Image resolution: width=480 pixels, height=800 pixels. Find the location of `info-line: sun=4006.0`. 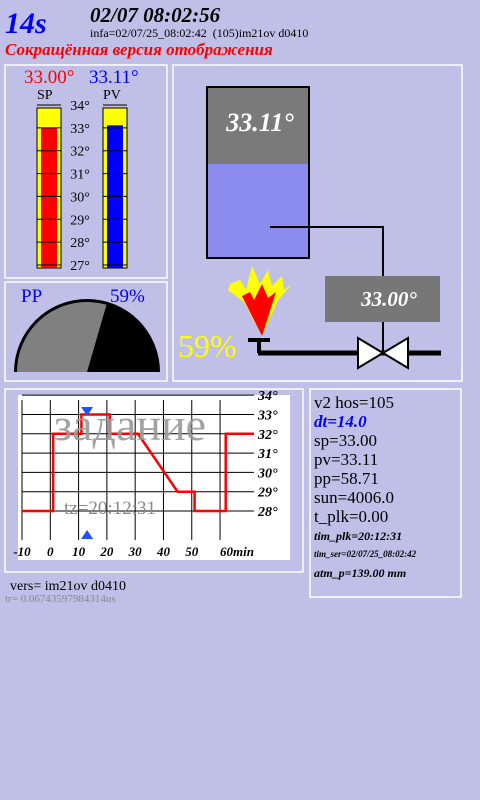

info-line: sun=4006.0 is located at coordinates (354, 497).